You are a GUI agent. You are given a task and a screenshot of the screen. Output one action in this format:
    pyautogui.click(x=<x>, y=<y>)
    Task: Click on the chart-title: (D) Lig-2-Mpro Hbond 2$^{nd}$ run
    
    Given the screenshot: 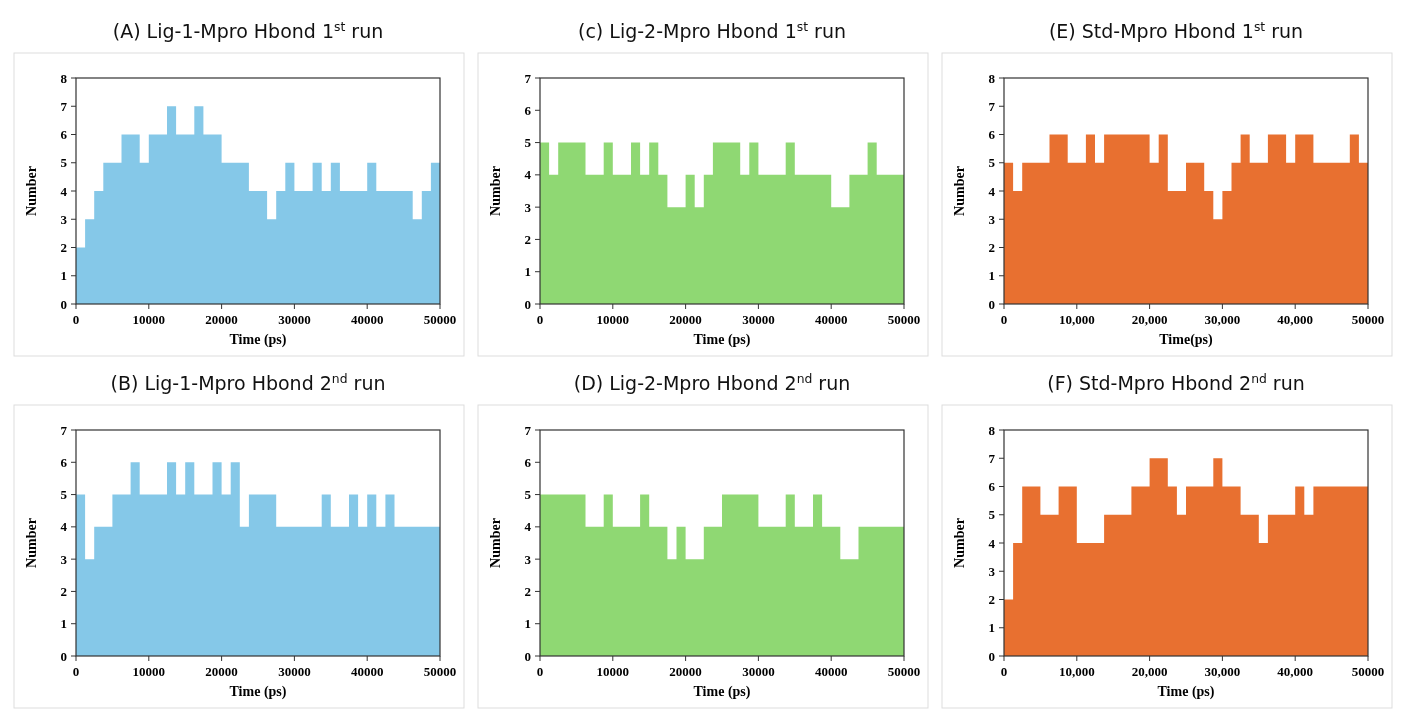 What is the action you would take?
    pyautogui.click(x=712, y=383)
    